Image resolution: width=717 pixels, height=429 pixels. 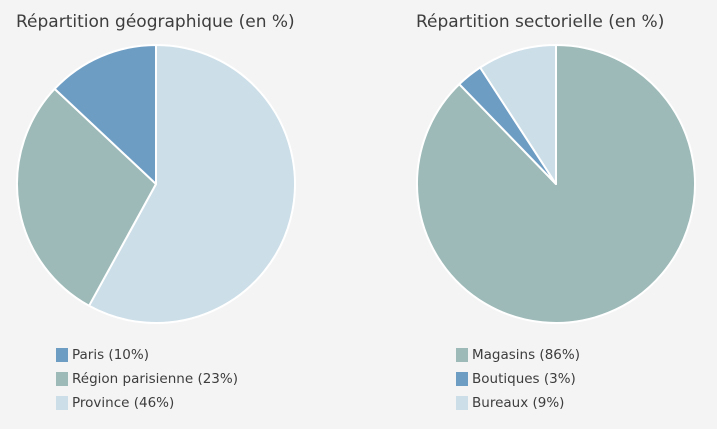 I want to click on sector-legend: Magasins (86%) Boutiques (3%) Bureaux (9%), so click(x=518, y=379).